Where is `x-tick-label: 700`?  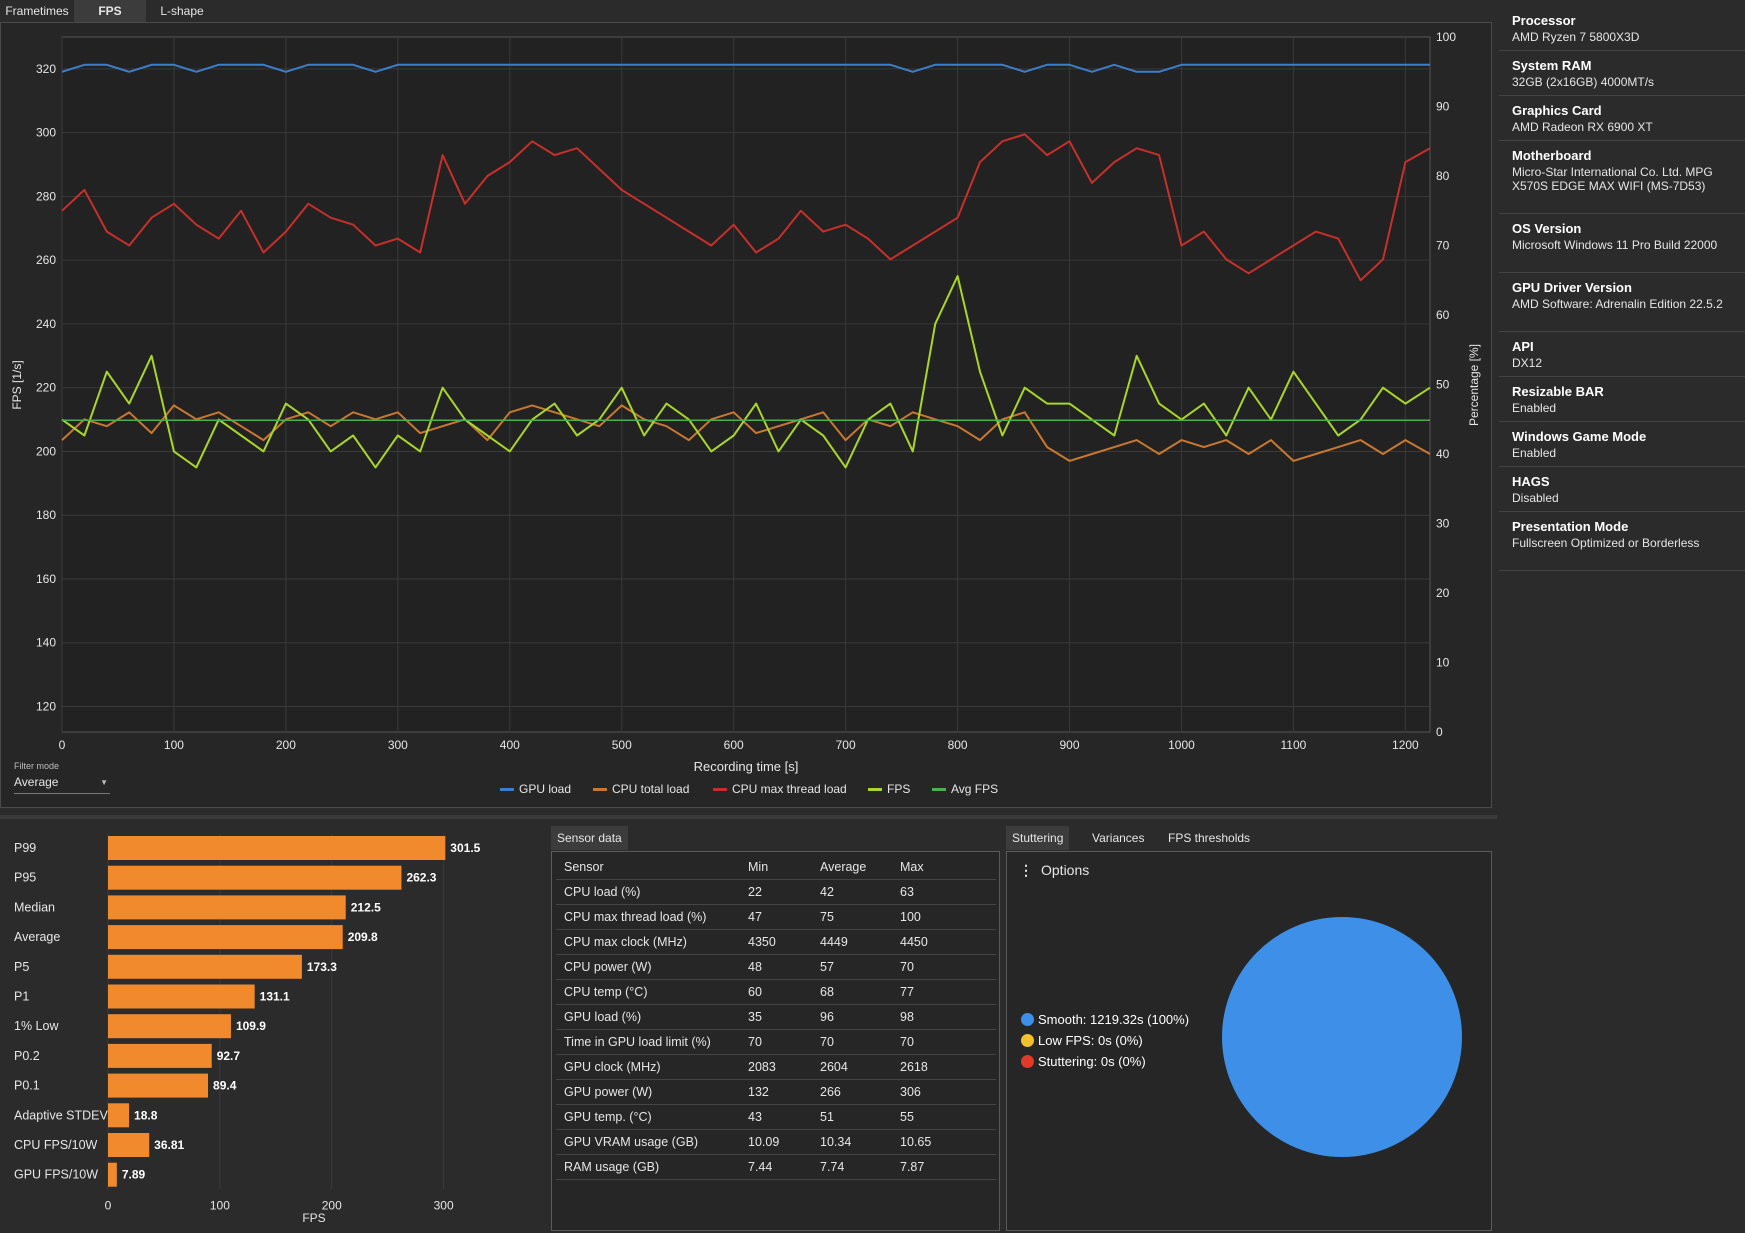 x-tick-label: 700 is located at coordinates (846, 745).